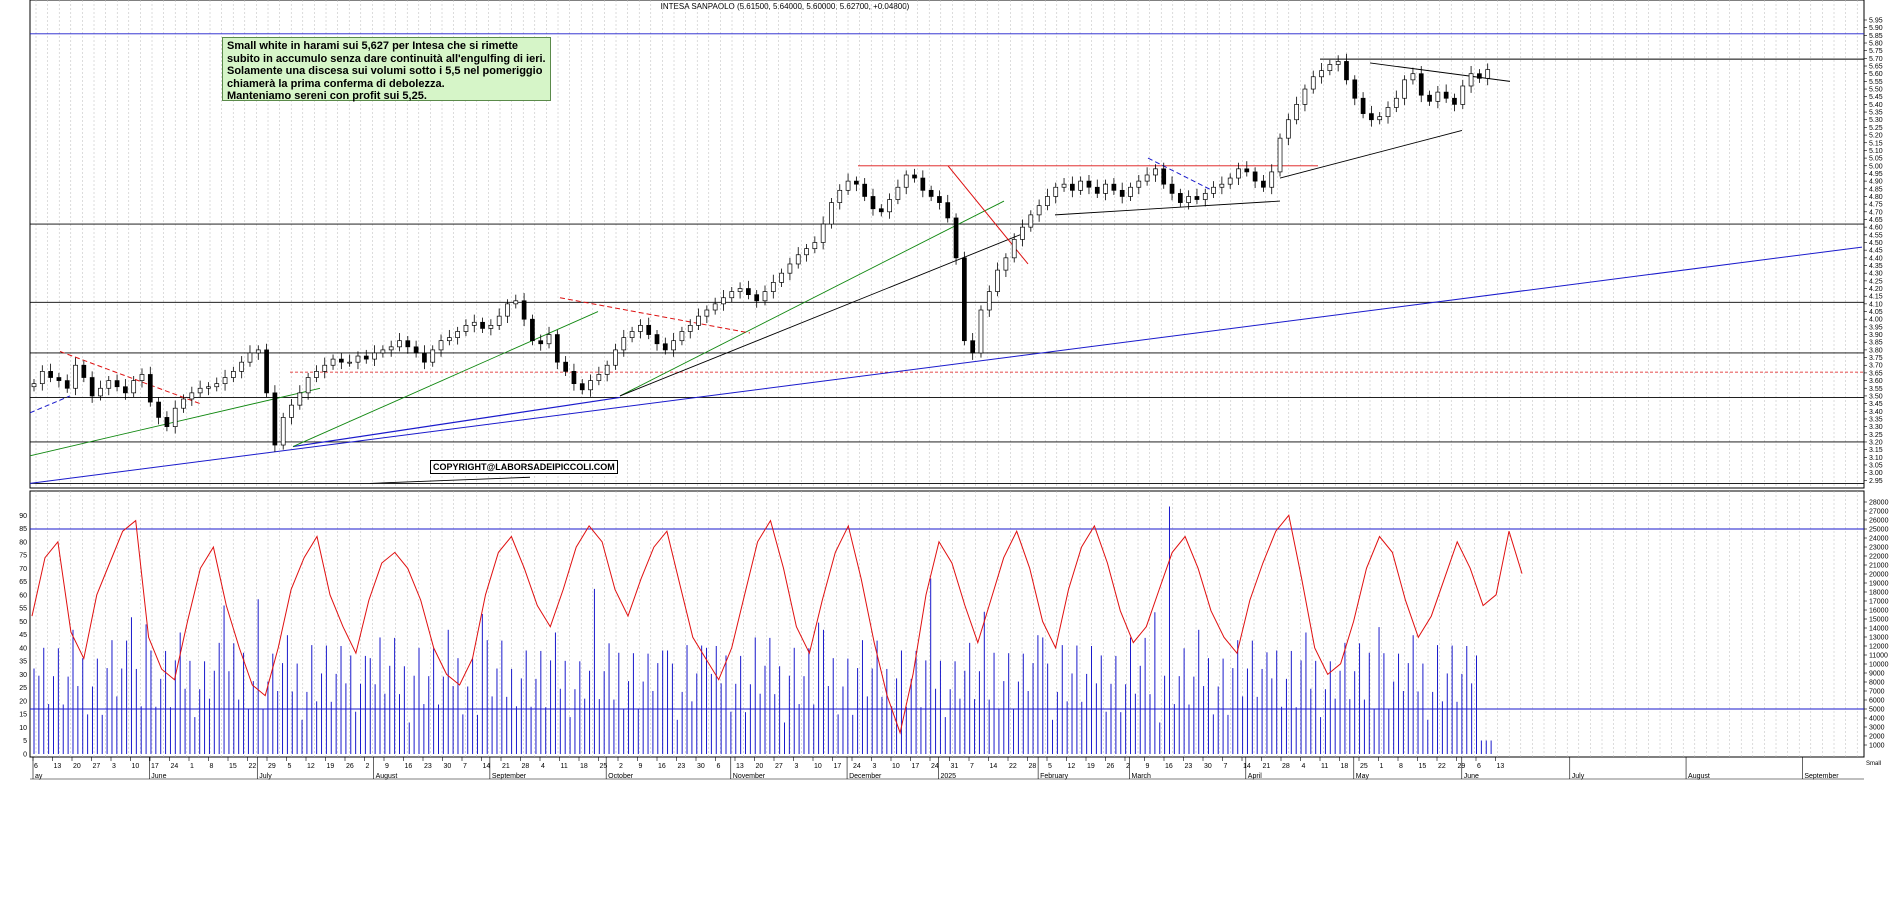  I want to click on volume-tick-label: 24000, so click(1879, 539).